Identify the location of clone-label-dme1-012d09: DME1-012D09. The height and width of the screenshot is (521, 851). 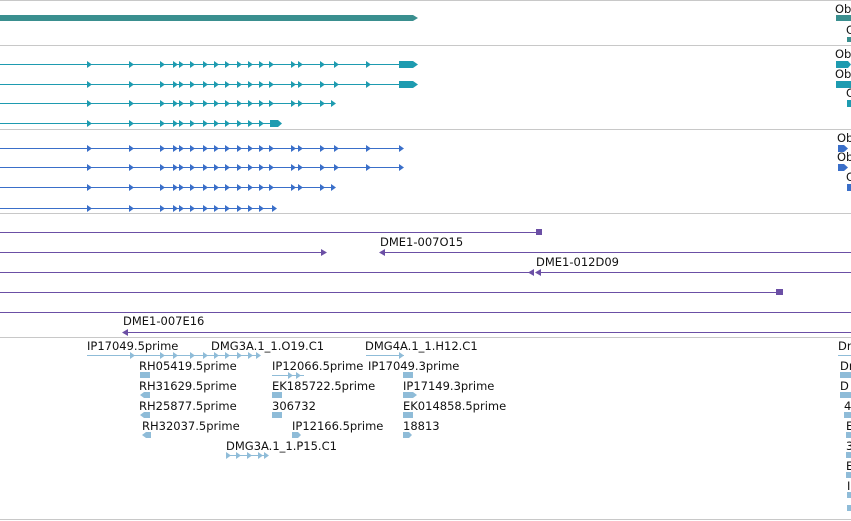
(577, 262).